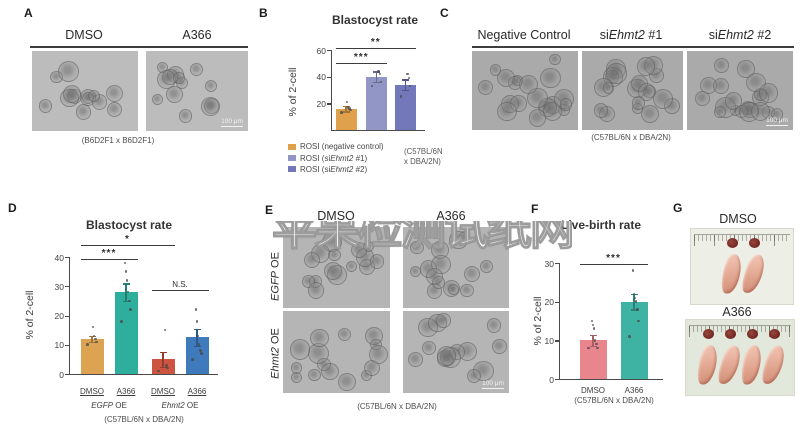  What do you see at coordinates (740, 90) in the screenshot?
I see `micrograph-c-si2: 100 μm` at bounding box center [740, 90].